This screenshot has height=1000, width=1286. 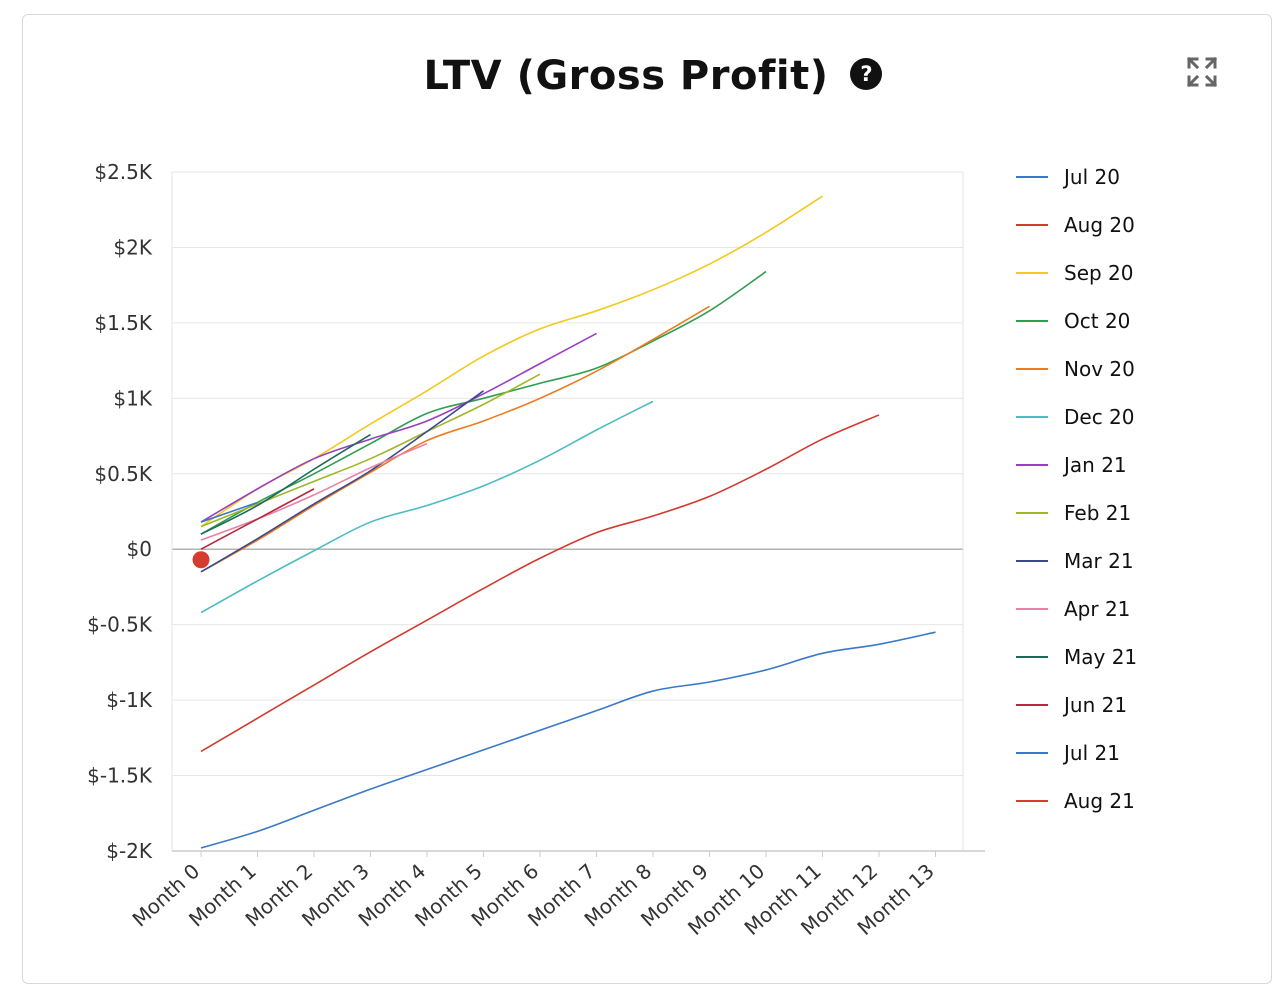 I want to click on y-tick-label: $0, so click(x=139, y=549).